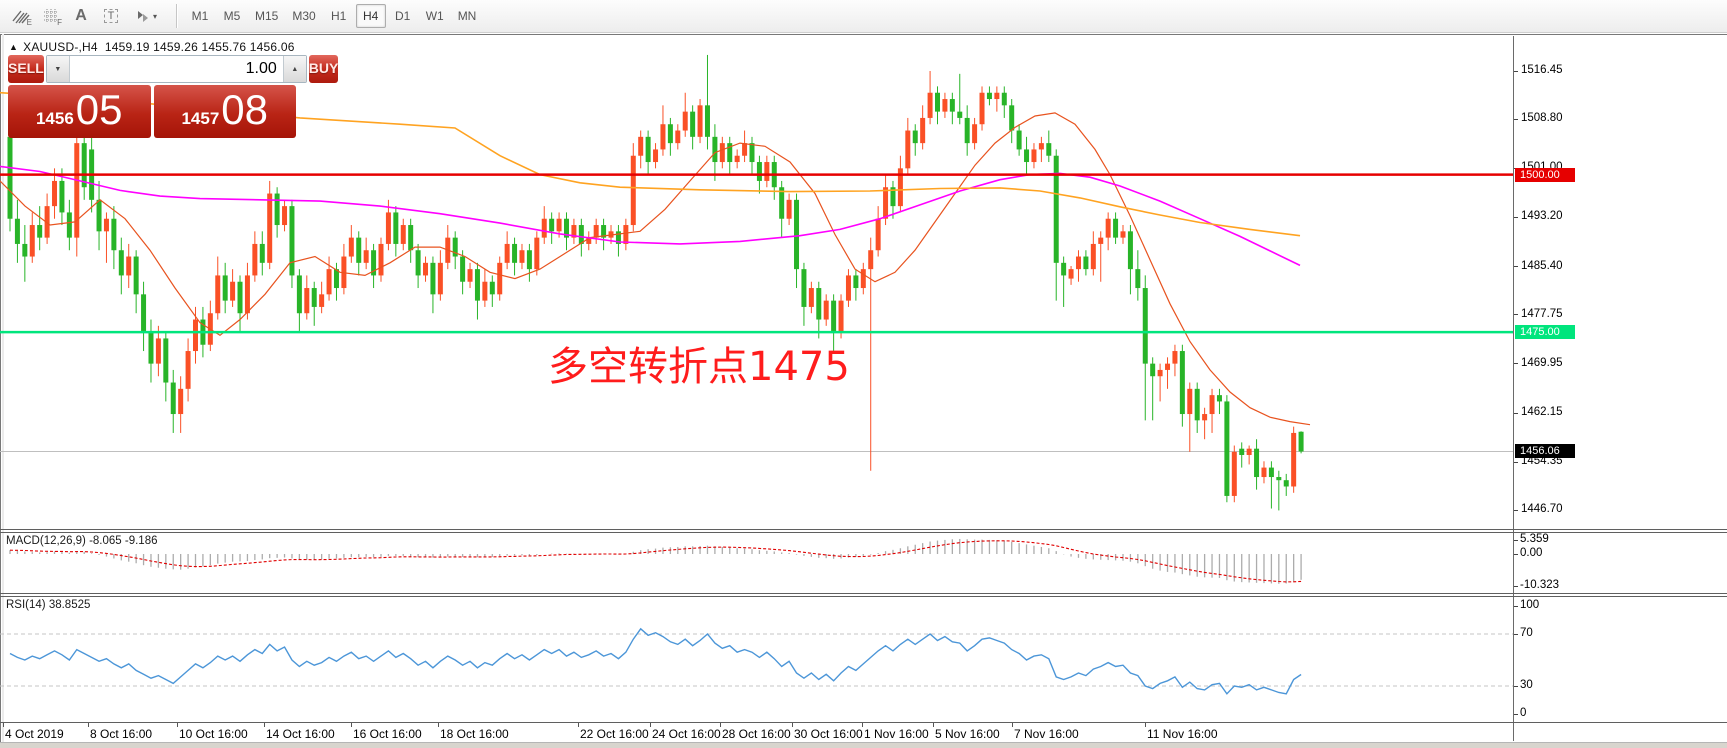  I want to click on toolbar-separator, so click(176, 16).